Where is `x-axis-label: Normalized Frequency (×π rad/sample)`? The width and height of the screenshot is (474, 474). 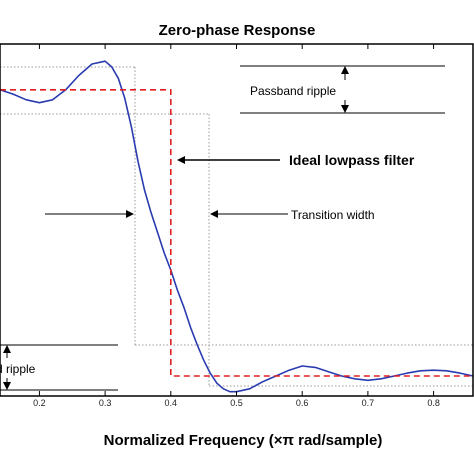 x-axis-label: Normalized Frequency (×π rad/sample) is located at coordinates (243, 440).